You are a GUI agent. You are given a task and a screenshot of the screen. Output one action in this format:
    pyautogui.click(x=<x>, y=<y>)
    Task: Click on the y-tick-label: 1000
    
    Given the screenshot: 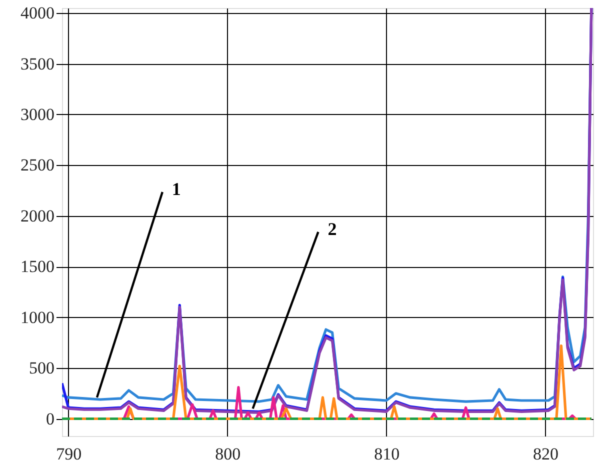 What is the action you would take?
    pyautogui.click(x=37, y=317)
    